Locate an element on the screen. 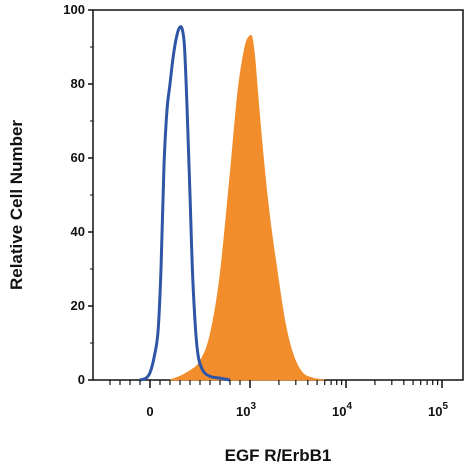  x-minor-ticks is located at coordinates (274, 382).